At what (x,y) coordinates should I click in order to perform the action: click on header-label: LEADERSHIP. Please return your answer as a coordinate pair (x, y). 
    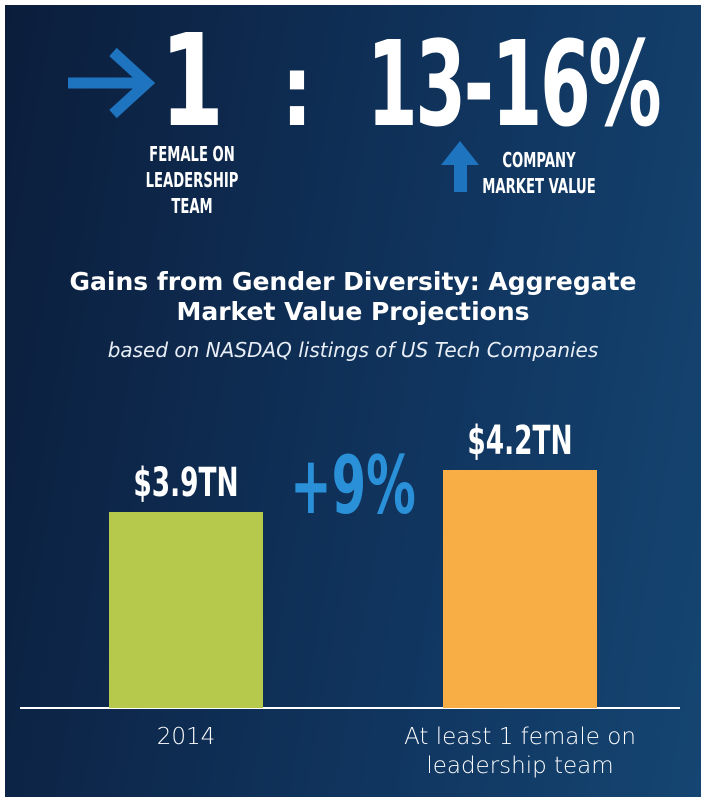
    Looking at the image, I should click on (192, 180).